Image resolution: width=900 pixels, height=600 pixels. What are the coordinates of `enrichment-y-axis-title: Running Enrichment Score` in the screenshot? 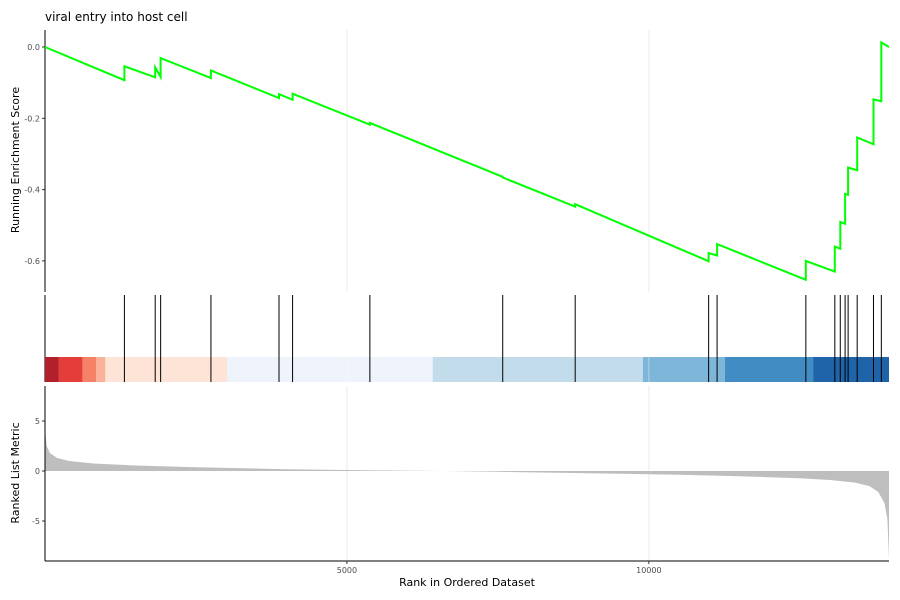 It's located at (15, 160).